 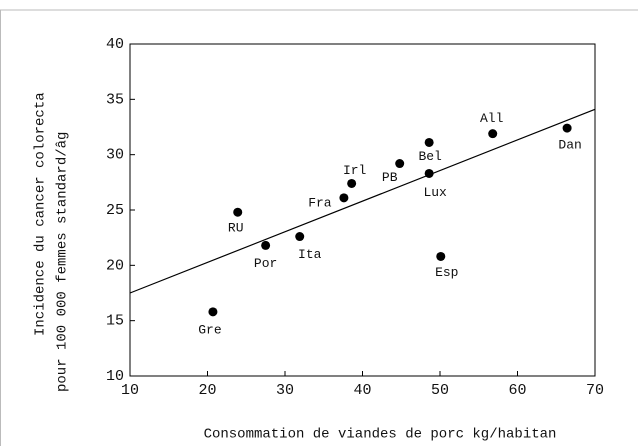 I want to click on point-label: Ita, so click(x=310, y=254).